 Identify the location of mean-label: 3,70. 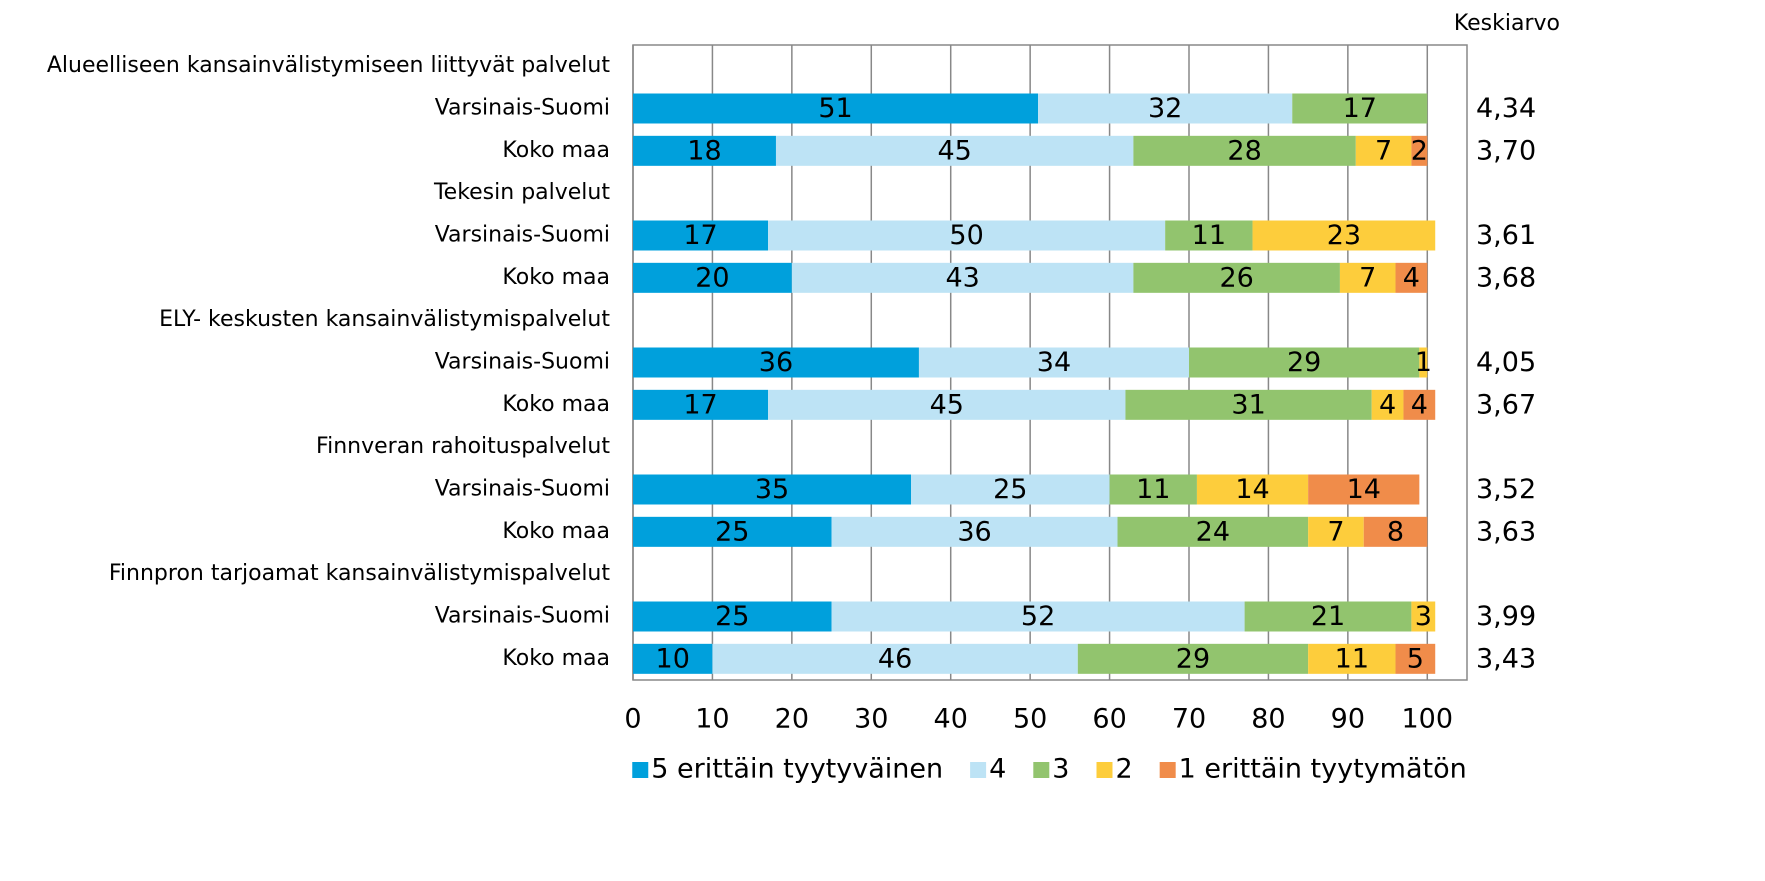
(1506, 150).